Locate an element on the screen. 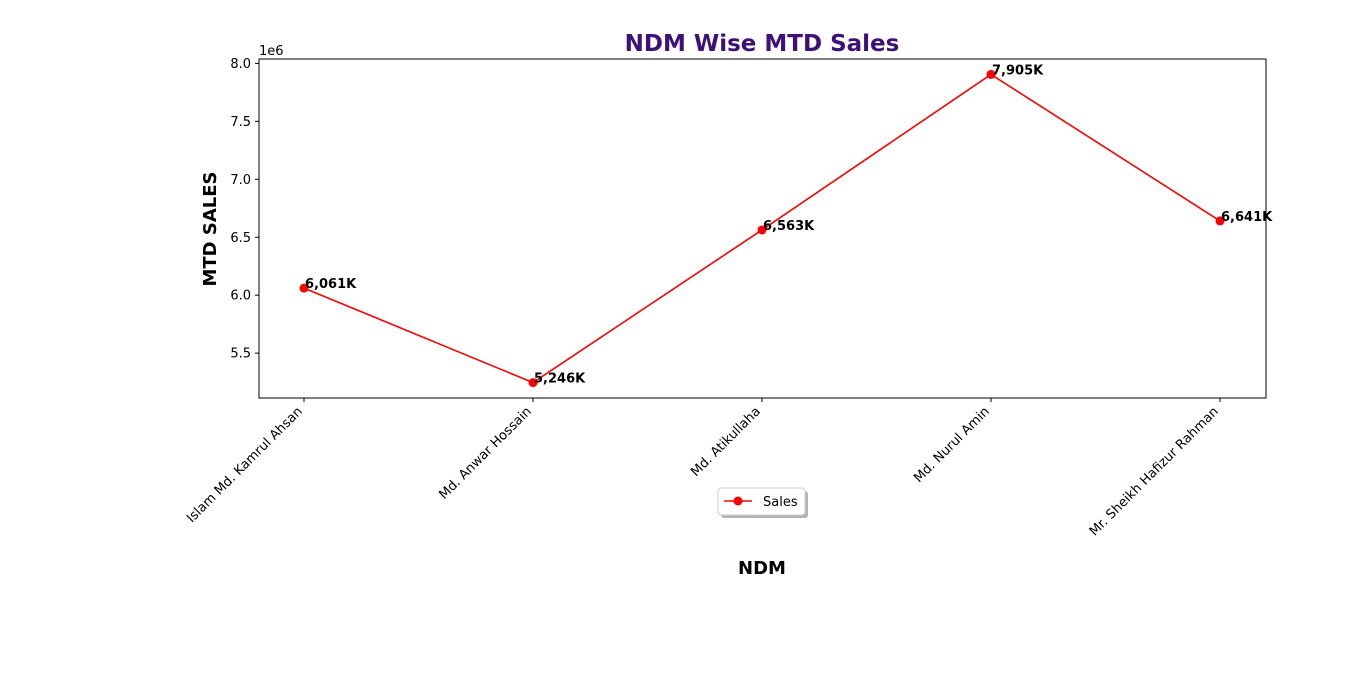 The image size is (1366, 675). data-label: 6,061K is located at coordinates (331, 284).